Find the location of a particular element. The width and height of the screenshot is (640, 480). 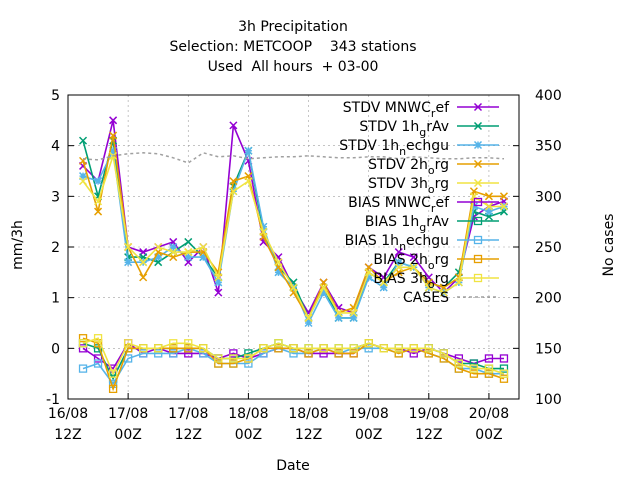

y2-tick-label: 300 is located at coordinates (548, 197).